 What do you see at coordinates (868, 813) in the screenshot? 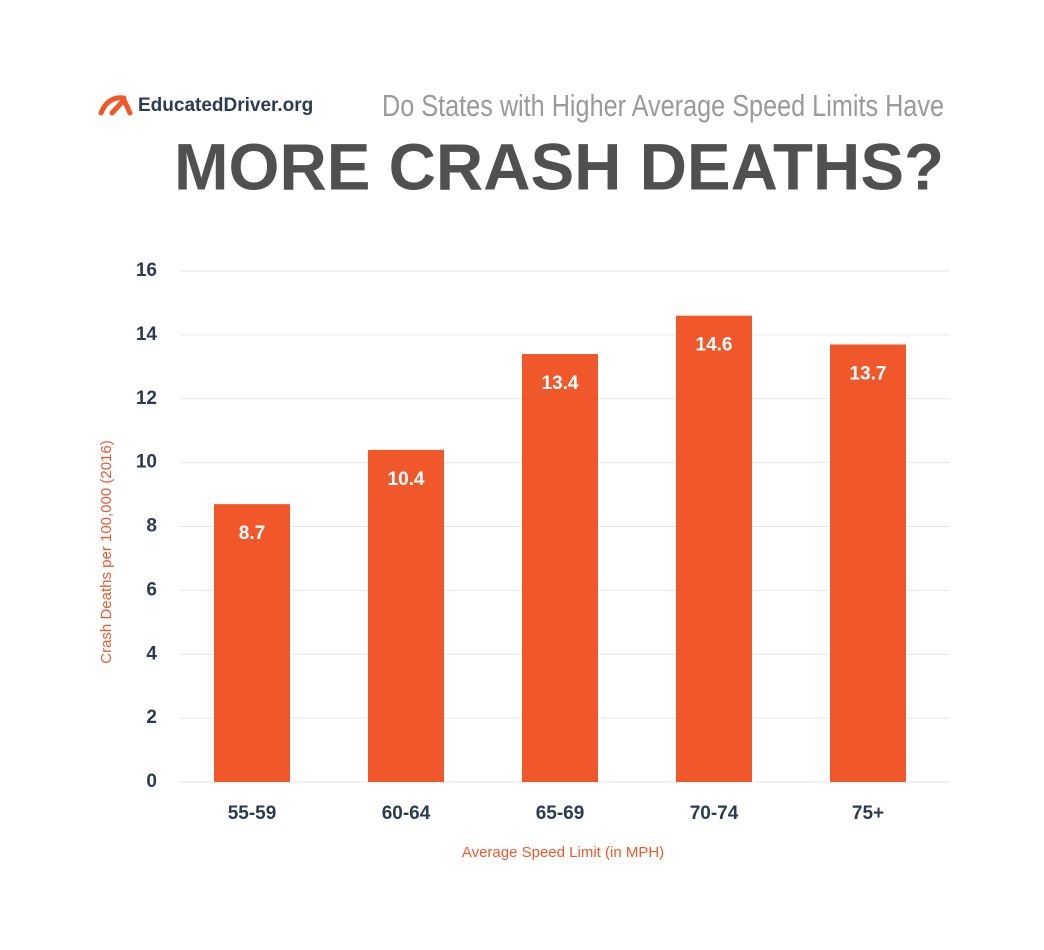
I see `x-tick-label: 75+` at bounding box center [868, 813].